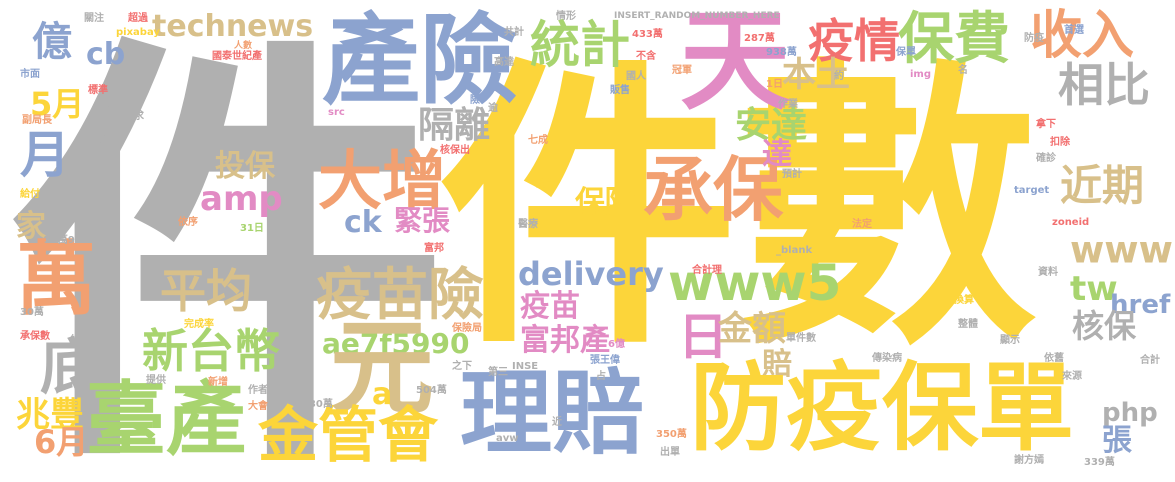 The height and width of the screenshot is (482, 1175). What do you see at coordinates (400, 295) in the screenshot?
I see `word-yimiaoxian: 疫苗險` at bounding box center [400, 295].